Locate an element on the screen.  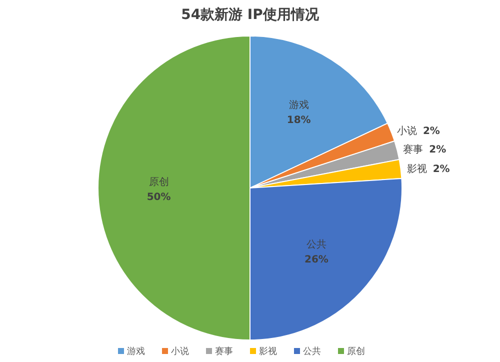
data-label: 18% is located at coordinates (298, 120).